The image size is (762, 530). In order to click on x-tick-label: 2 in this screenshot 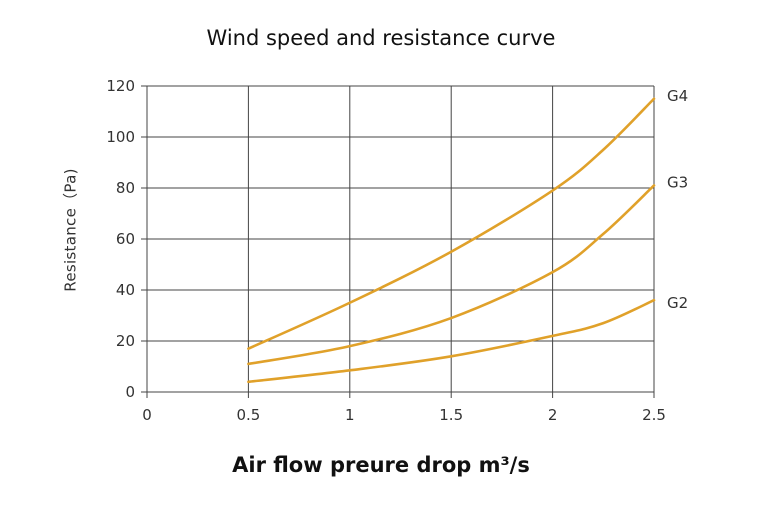, I will do `click(553, 415)`.